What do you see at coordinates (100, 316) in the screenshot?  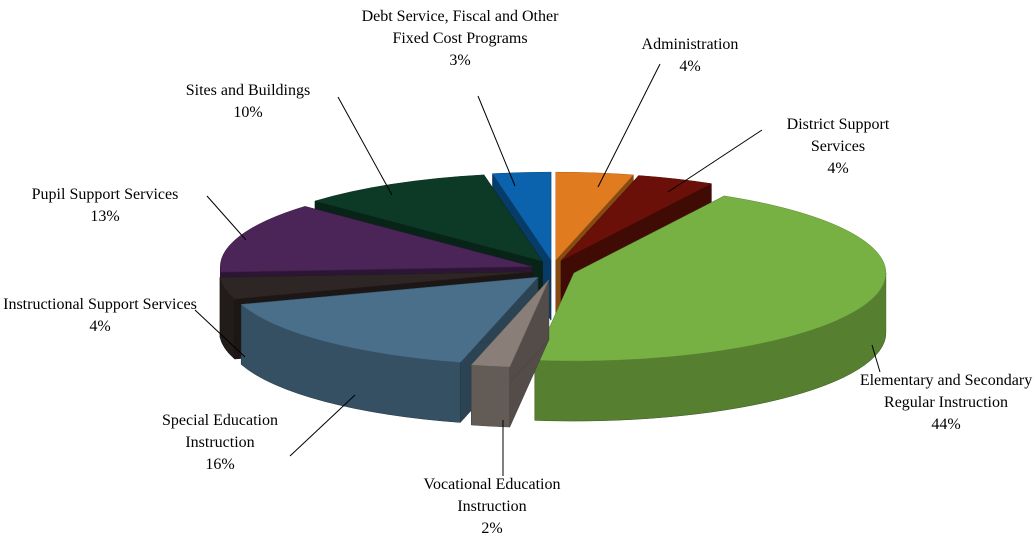 I see `slice-label: Instructional Support Services 4%` at bounding box center [100, 316].